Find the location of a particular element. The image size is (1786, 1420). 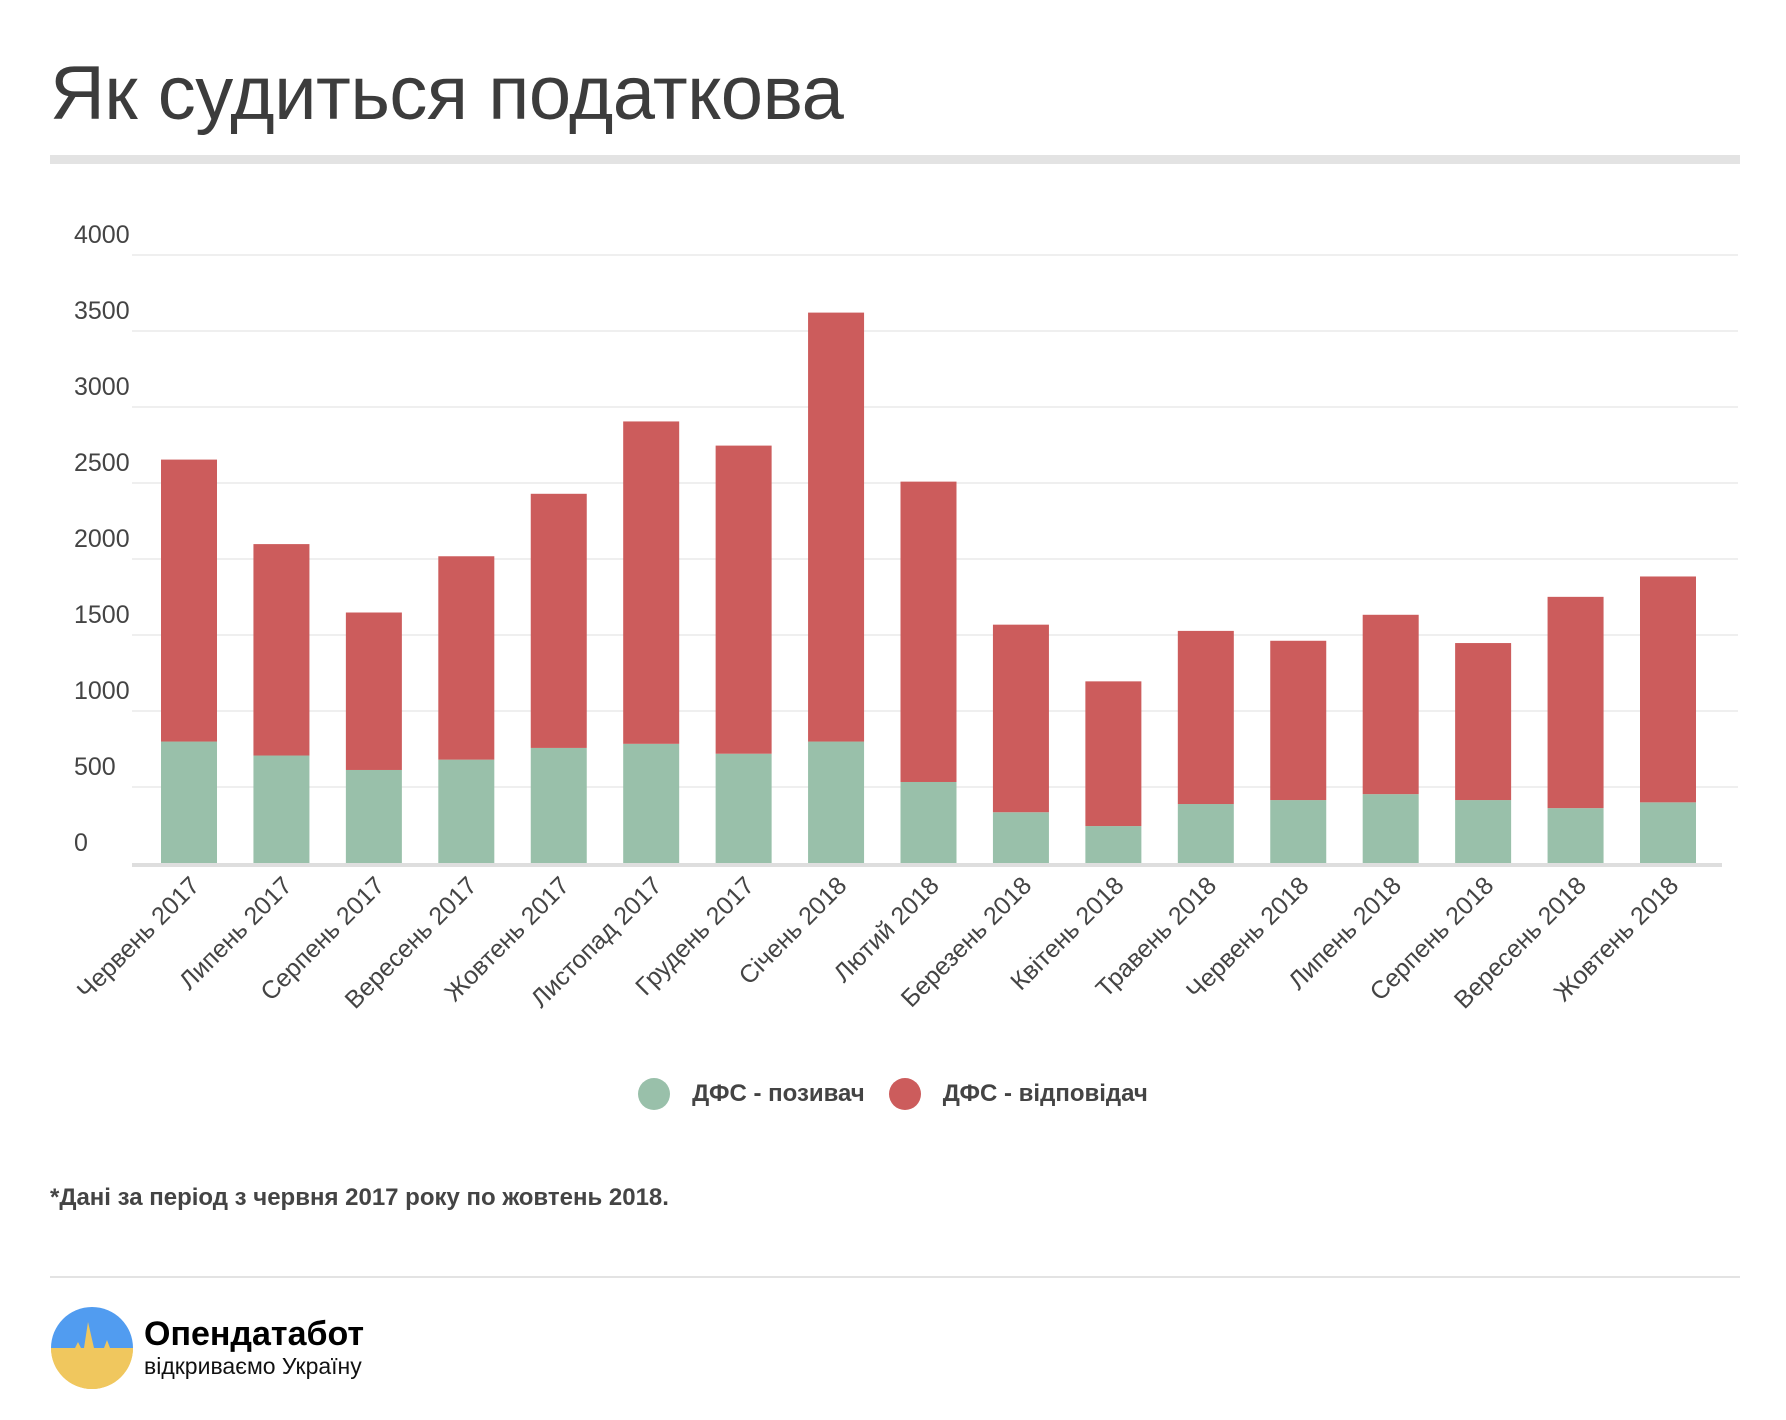

legend-swatch-plaintiff is located at coordinates (654, 1094).